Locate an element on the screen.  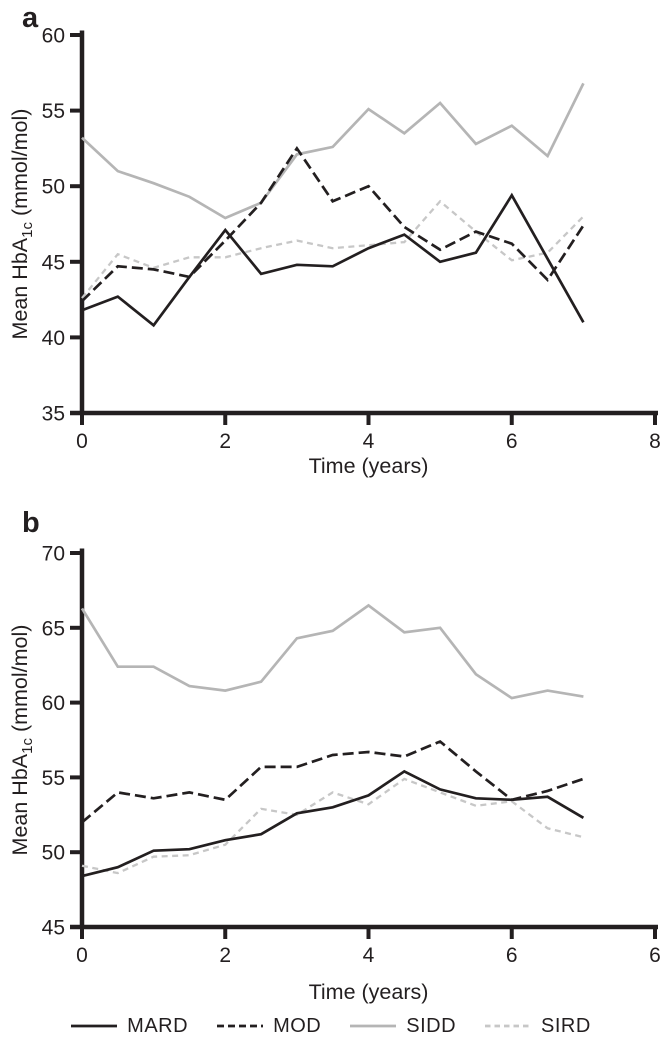
line-mod-a is located at coordinates (333, 224).